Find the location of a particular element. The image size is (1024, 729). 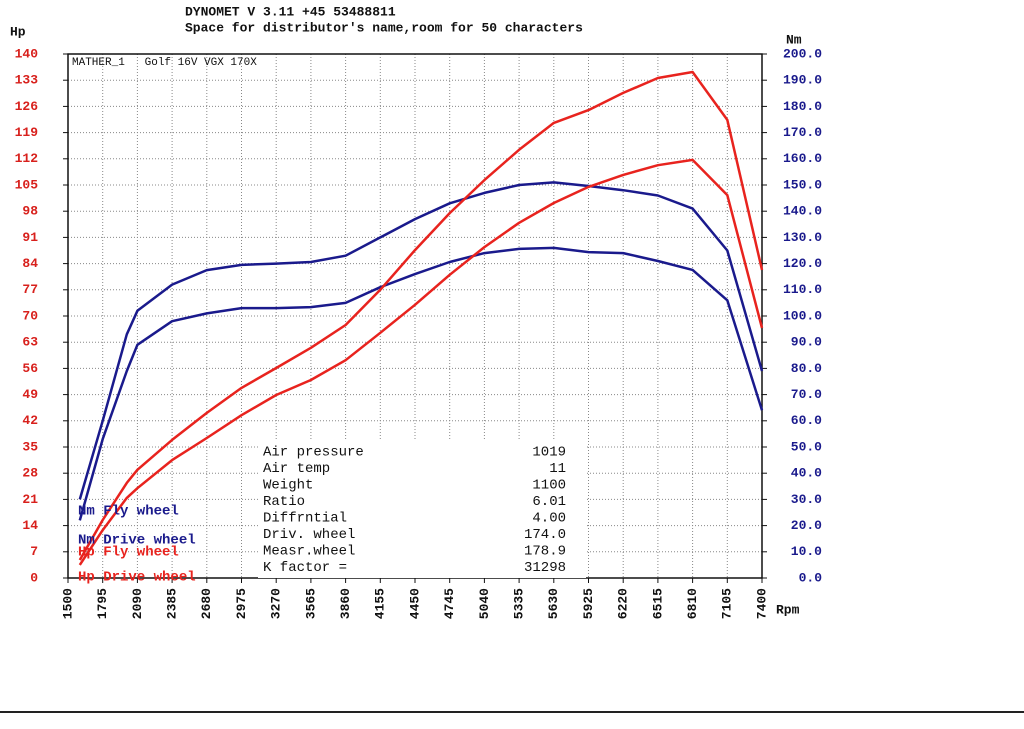

y-tick-label: 42 is located at coordinates (30, 420).